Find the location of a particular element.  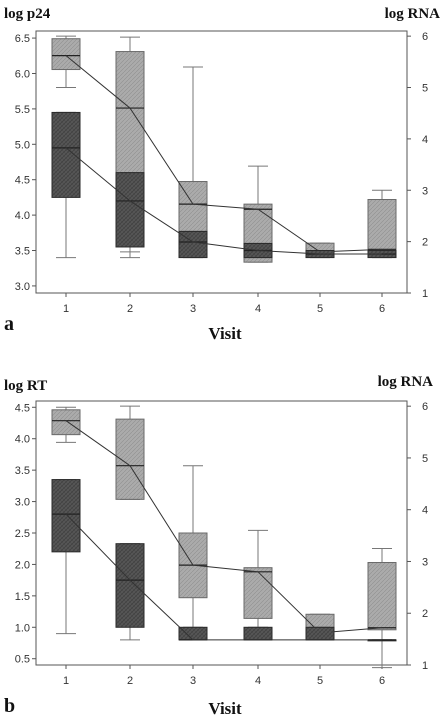

left-tick-label: 2.0 is located at coordinates (22, 565).